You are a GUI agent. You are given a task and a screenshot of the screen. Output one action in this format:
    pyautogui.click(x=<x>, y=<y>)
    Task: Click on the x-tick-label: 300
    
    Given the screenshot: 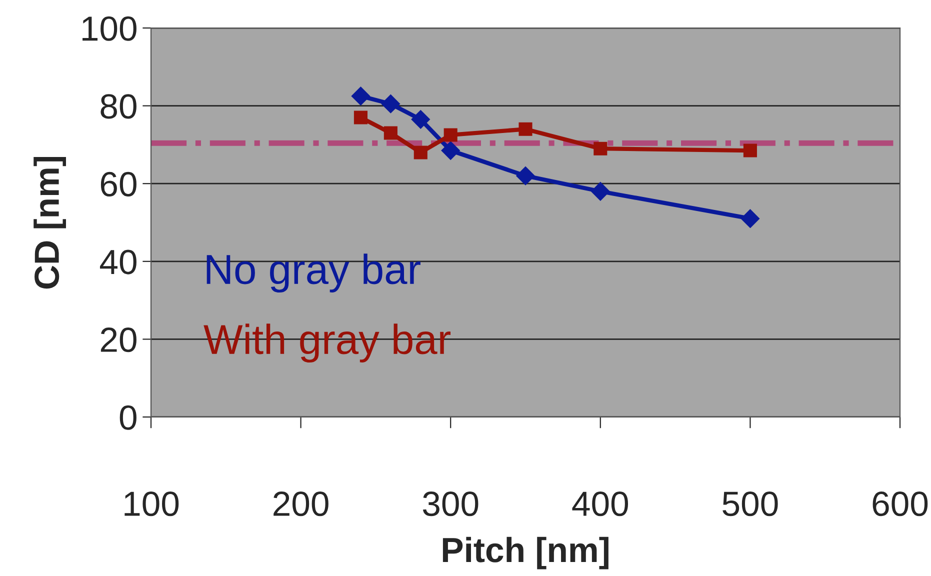 What is the action you would take?
    pyautogui.click(x=450, y=504)
    